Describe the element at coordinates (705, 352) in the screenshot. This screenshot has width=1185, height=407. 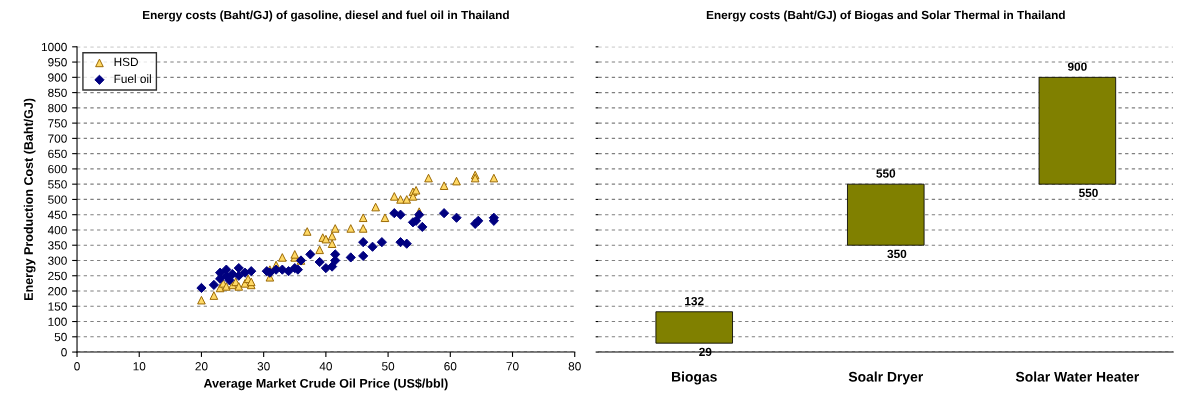
I see `annotation: 29` at that location.